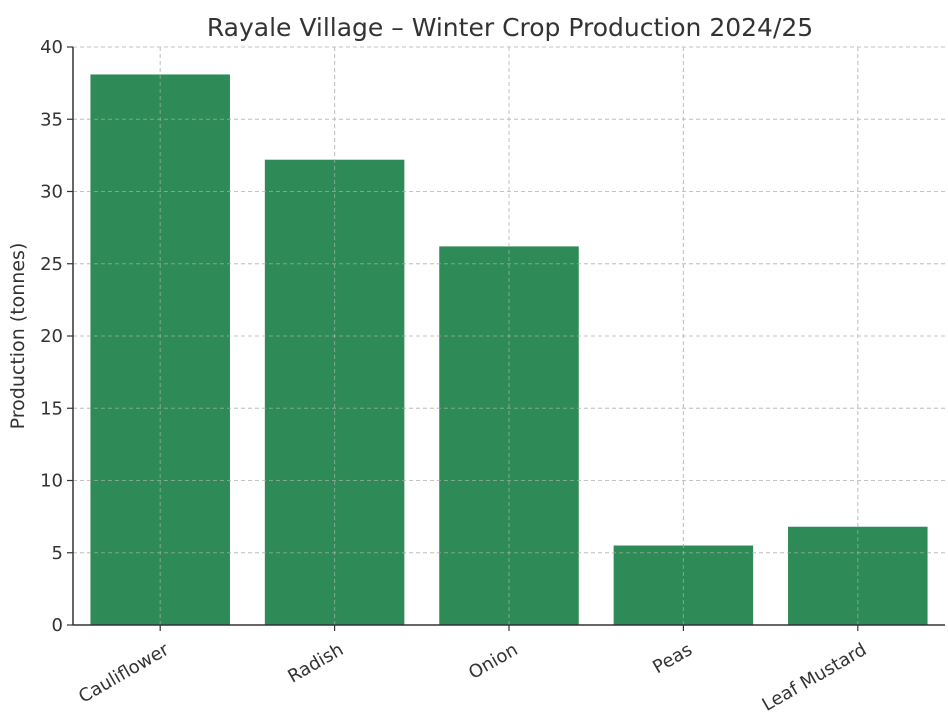 The width and height of the screenshot is (948, 720). What do you see at coordinates (683, 585) in the screenshot?
I see `bar-peas` at bounding box center [683, 585].